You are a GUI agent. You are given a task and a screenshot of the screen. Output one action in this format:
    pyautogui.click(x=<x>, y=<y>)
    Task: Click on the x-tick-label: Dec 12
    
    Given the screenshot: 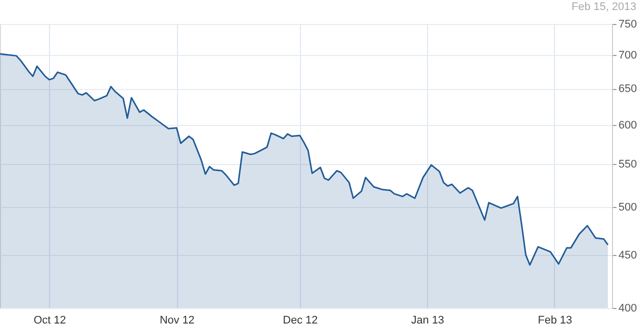 What is the action you would take?
    pyautogui.click(x=300, y=320)
    